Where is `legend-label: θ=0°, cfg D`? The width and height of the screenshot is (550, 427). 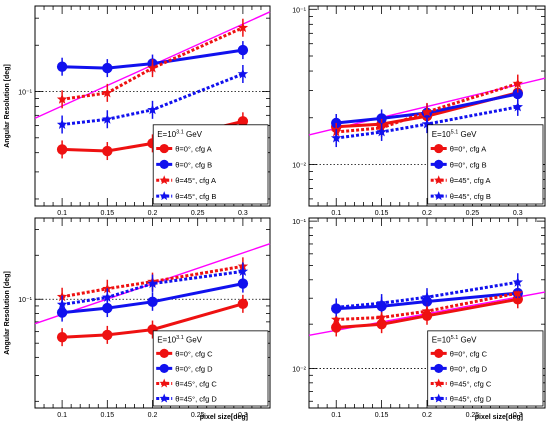 legend-label: θ=0°, cfg D is located at coordinates (469, 368).